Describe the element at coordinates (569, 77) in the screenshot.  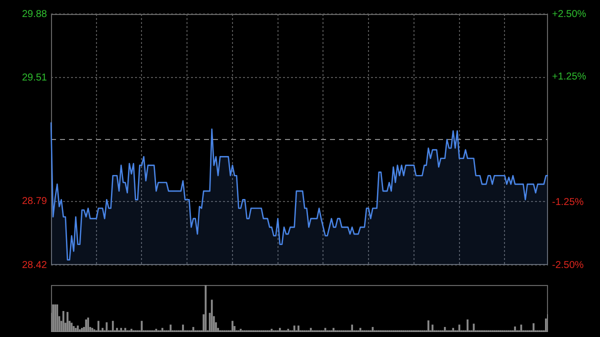
I see `y2-tick-label: +1.25%` at that location.